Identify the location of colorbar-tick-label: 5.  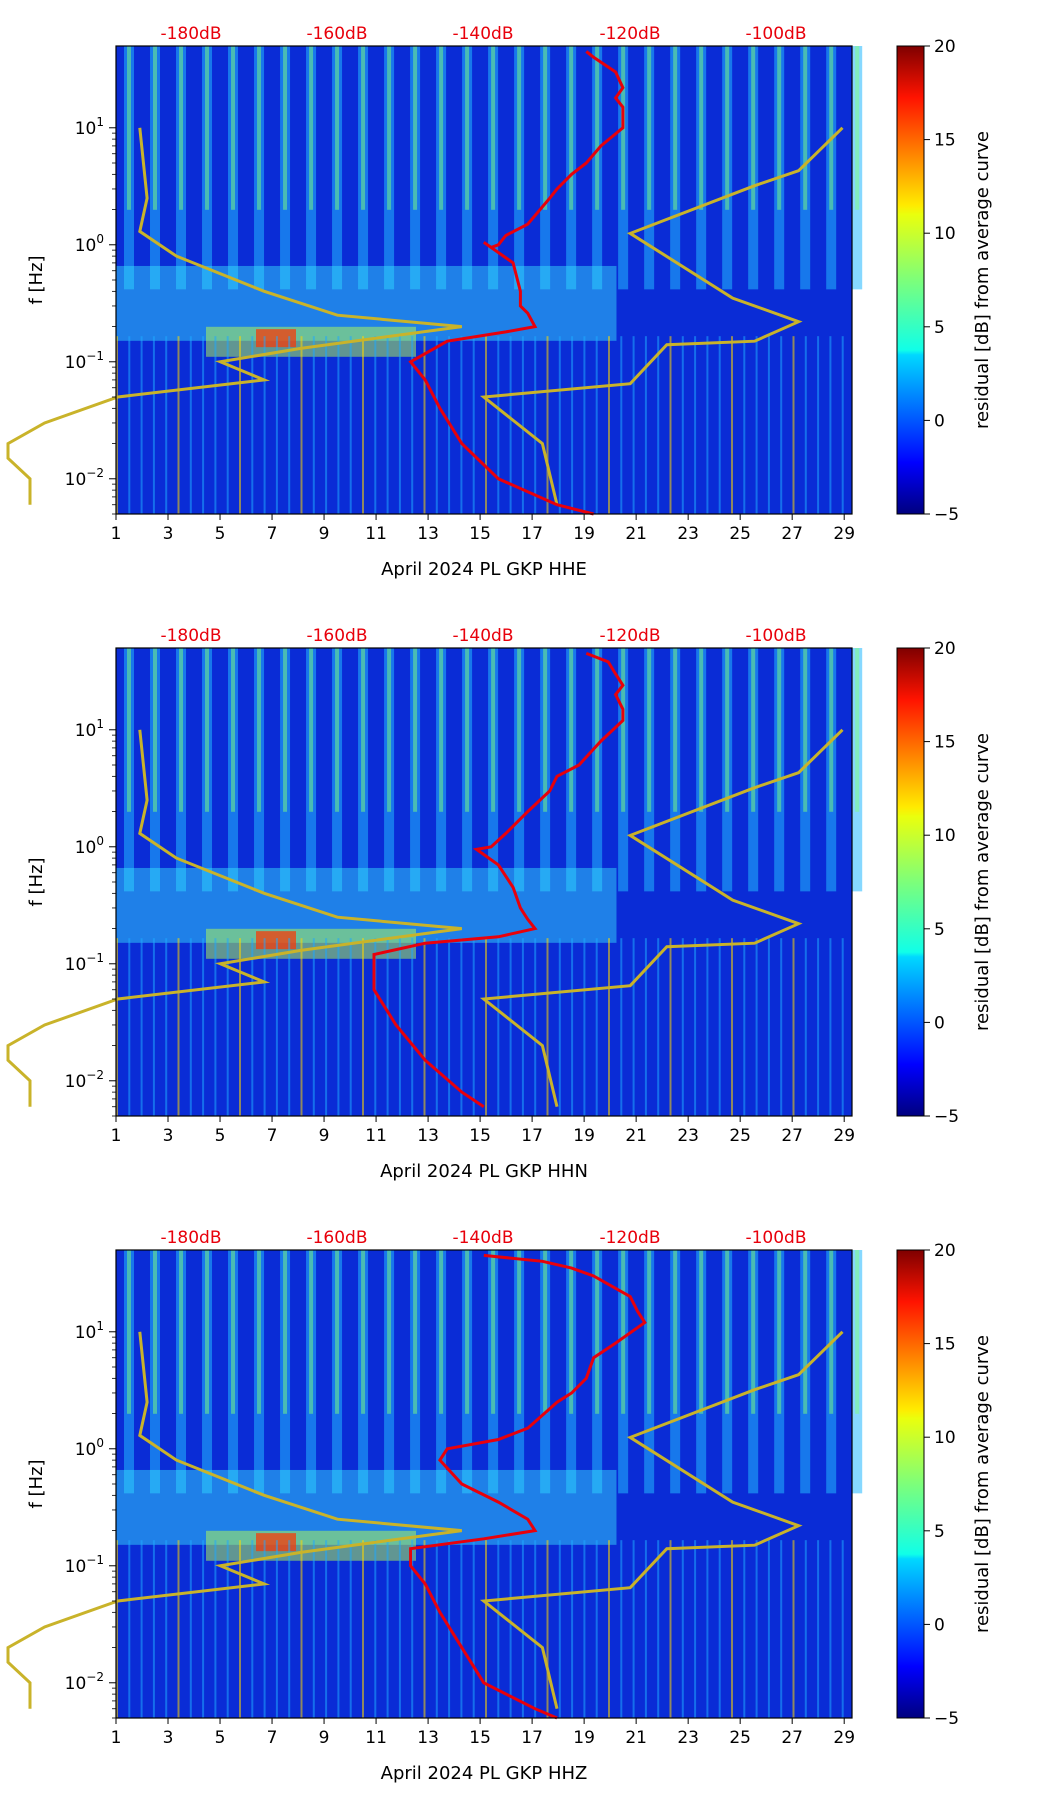
(939, 1532).